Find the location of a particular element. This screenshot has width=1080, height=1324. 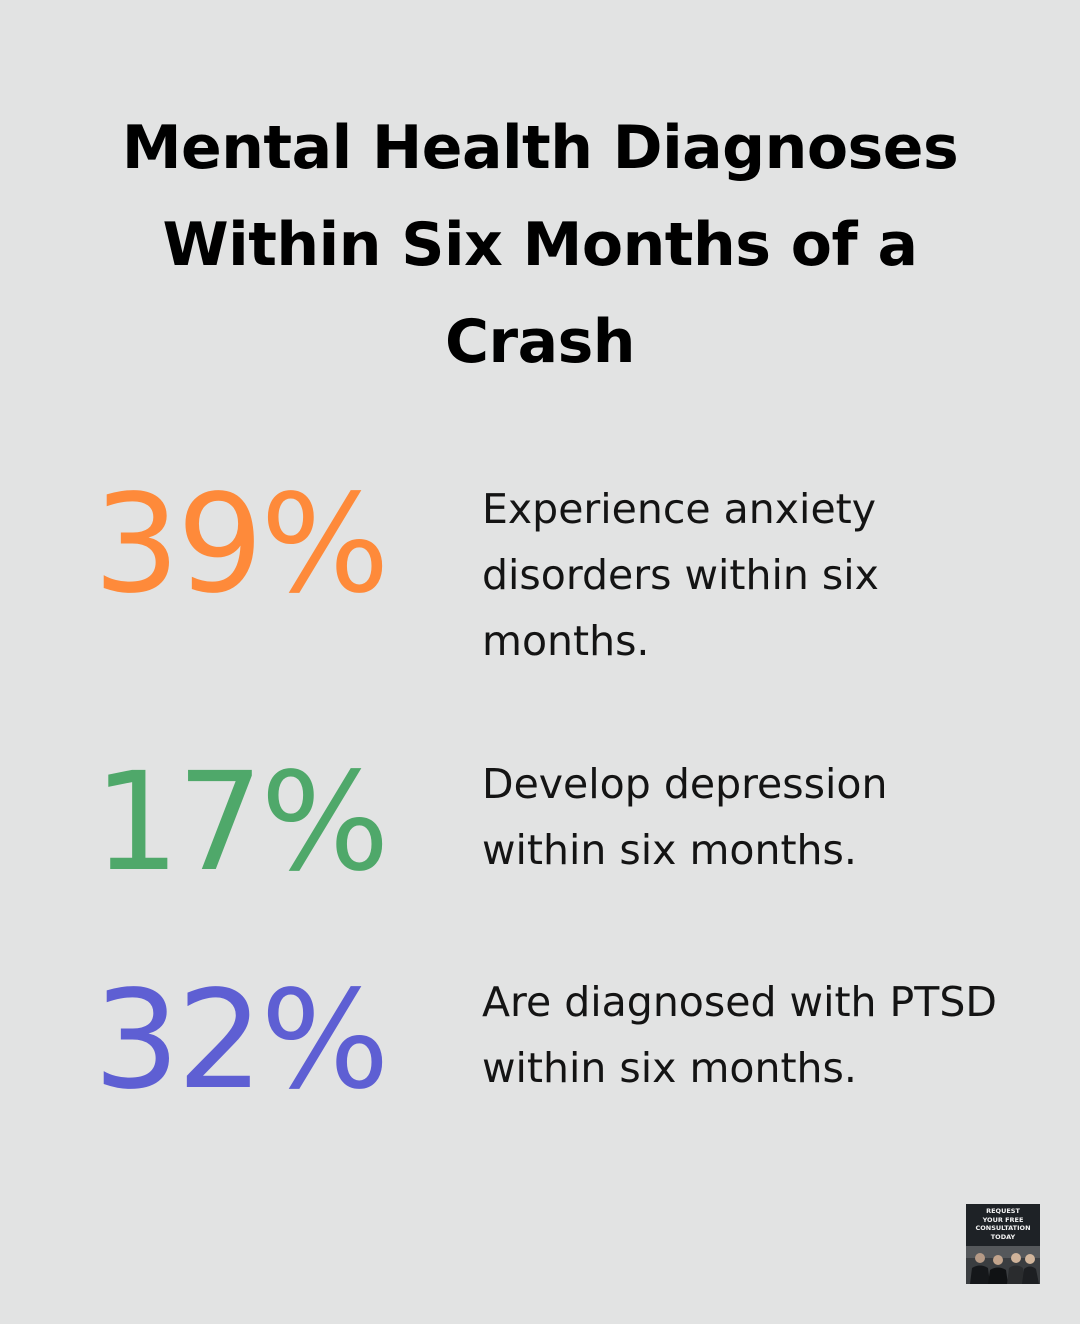

stat-value: 17% is located at coordinates (241, 823).